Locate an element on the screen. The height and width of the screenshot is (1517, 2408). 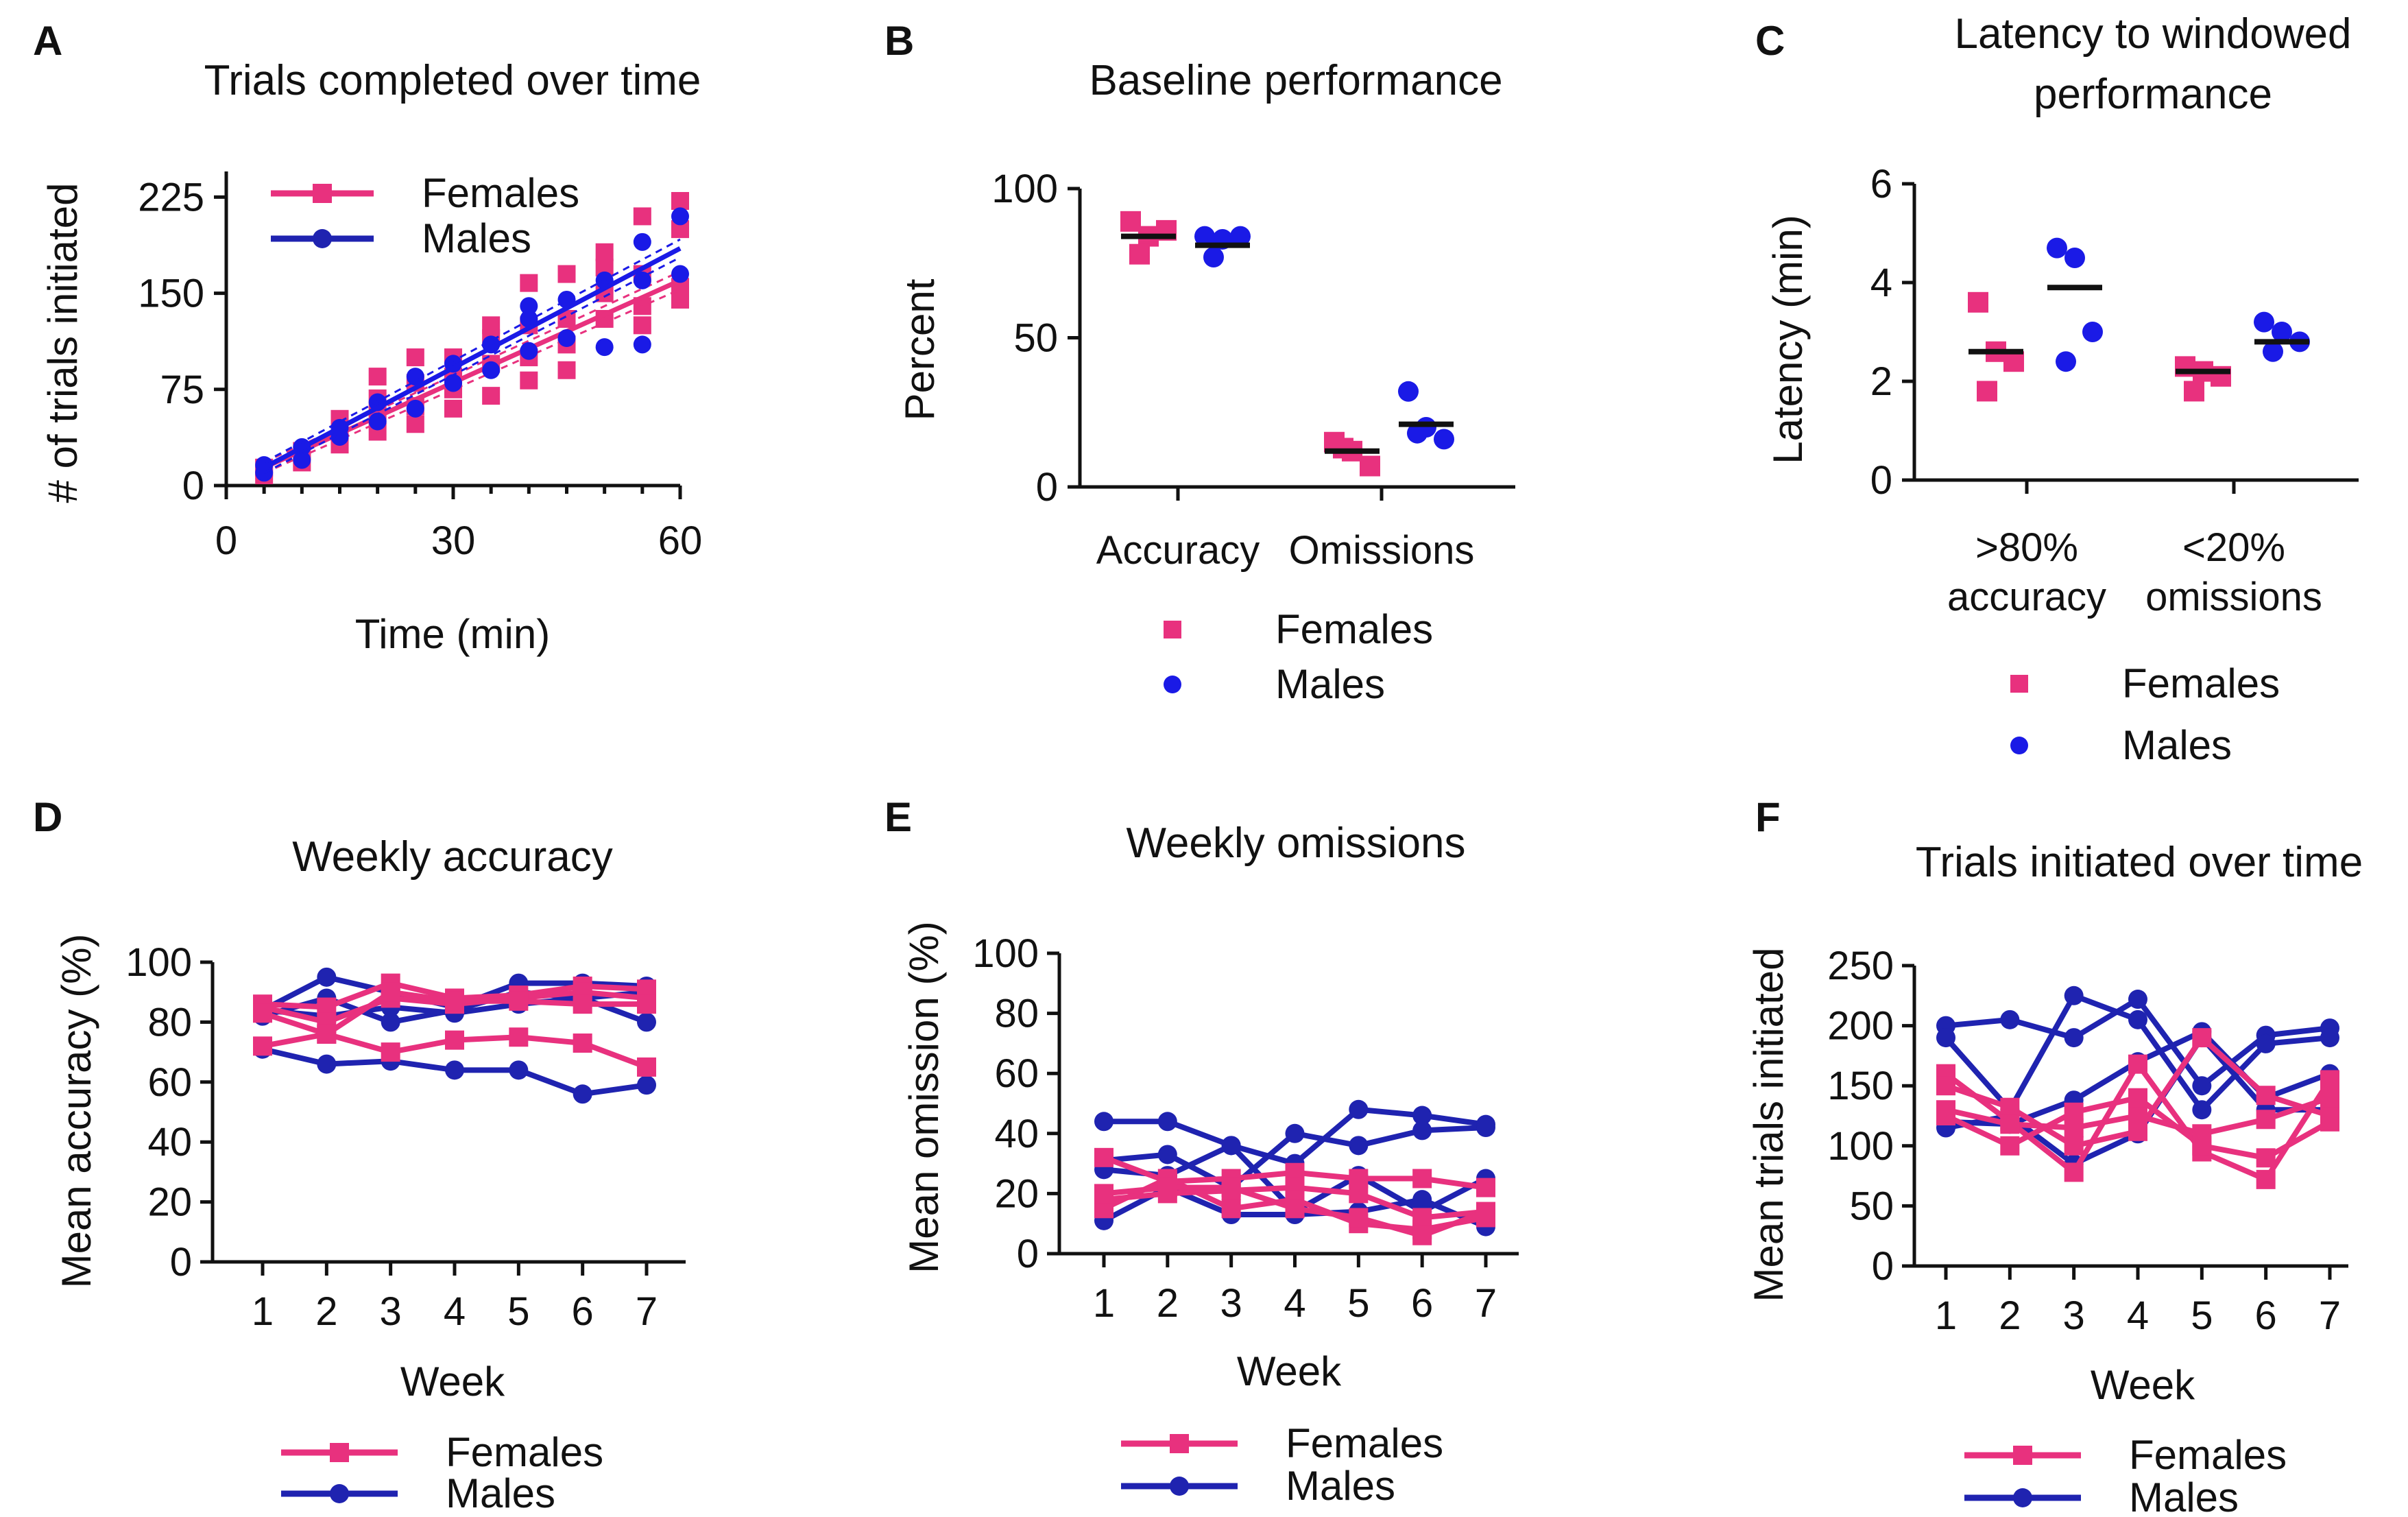
x-tick-label-plot-f: 3 is located at coordinates (2074, 1315).